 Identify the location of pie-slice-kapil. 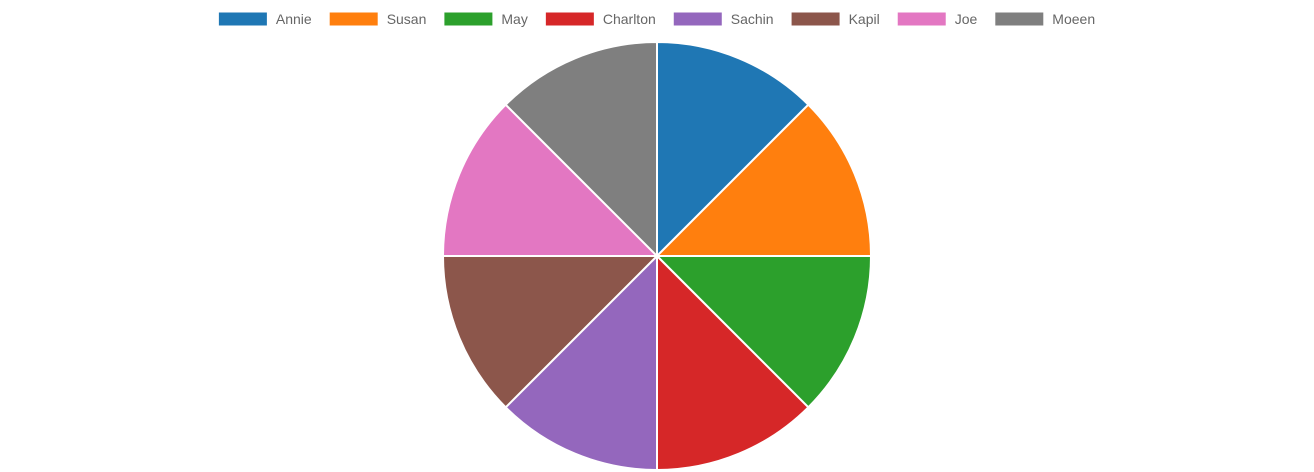
(550, 332).